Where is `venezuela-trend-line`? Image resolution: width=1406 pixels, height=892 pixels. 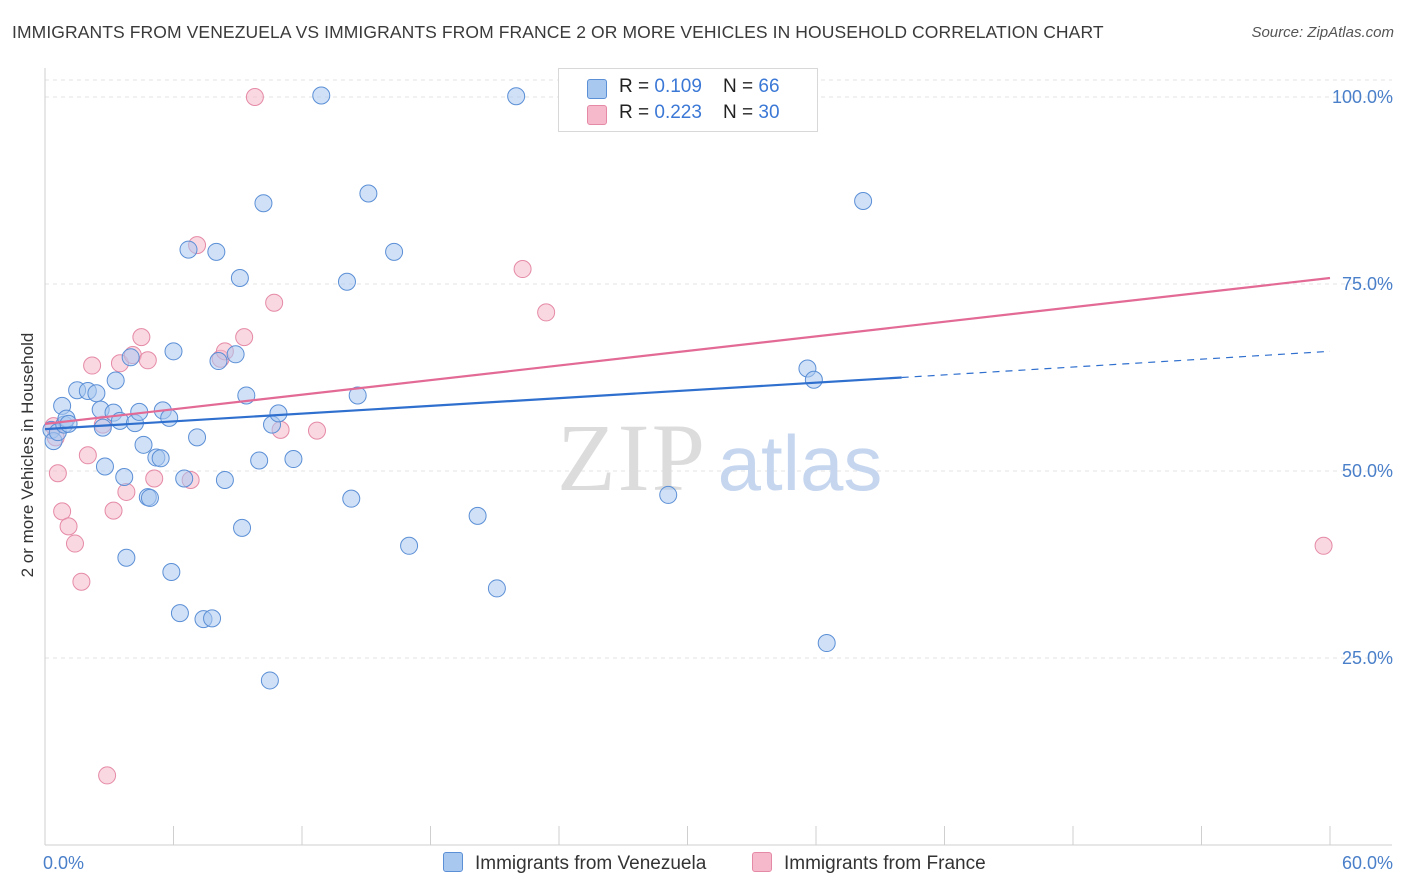 venezuela-trend-line is located at coordinates (473, 403).